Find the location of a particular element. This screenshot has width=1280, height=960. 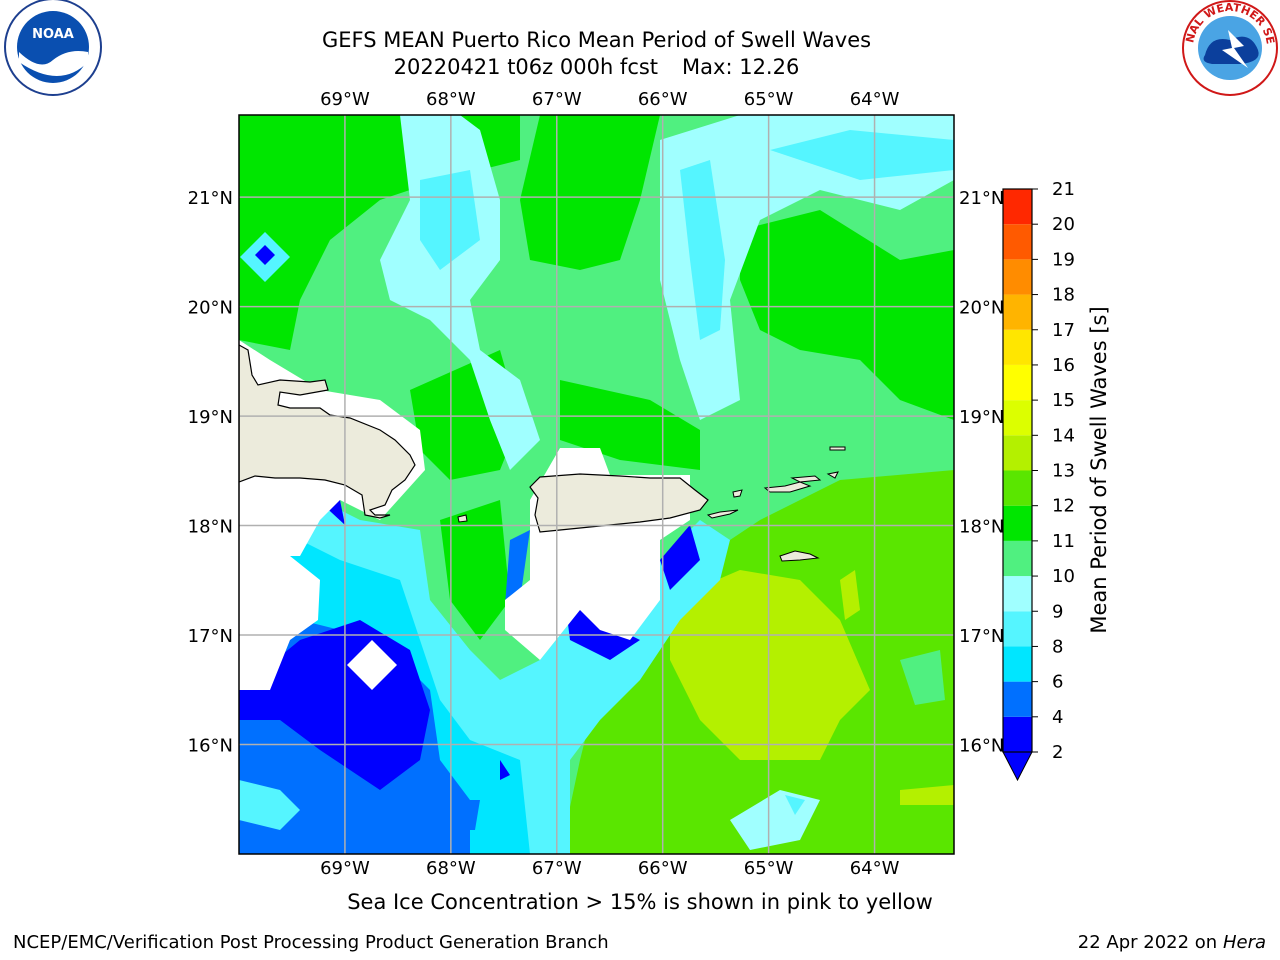

noaa-logo: NOAA is located at coordinates (53, 48).